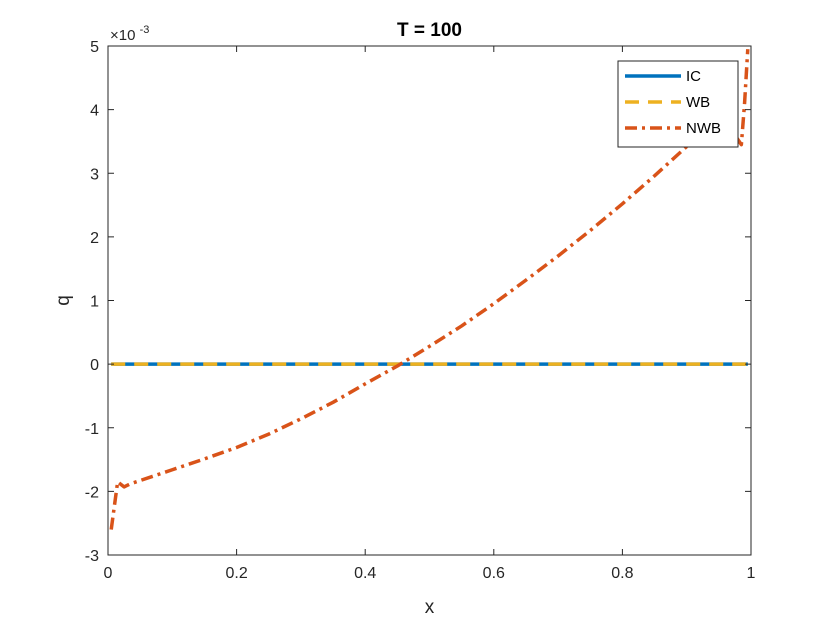 Image resolution: width=830 pixels, height=623 pixels. Describe the element at coordinates (429, 30) in the screenshot. I see `chart-title: T = 100` at that location.